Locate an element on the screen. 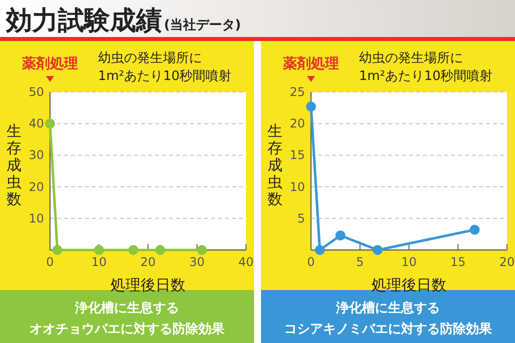 This screenshot has width=515, height=343. text: コシアキノミバエに対する防除効果 is located at coordinates (388, 329).